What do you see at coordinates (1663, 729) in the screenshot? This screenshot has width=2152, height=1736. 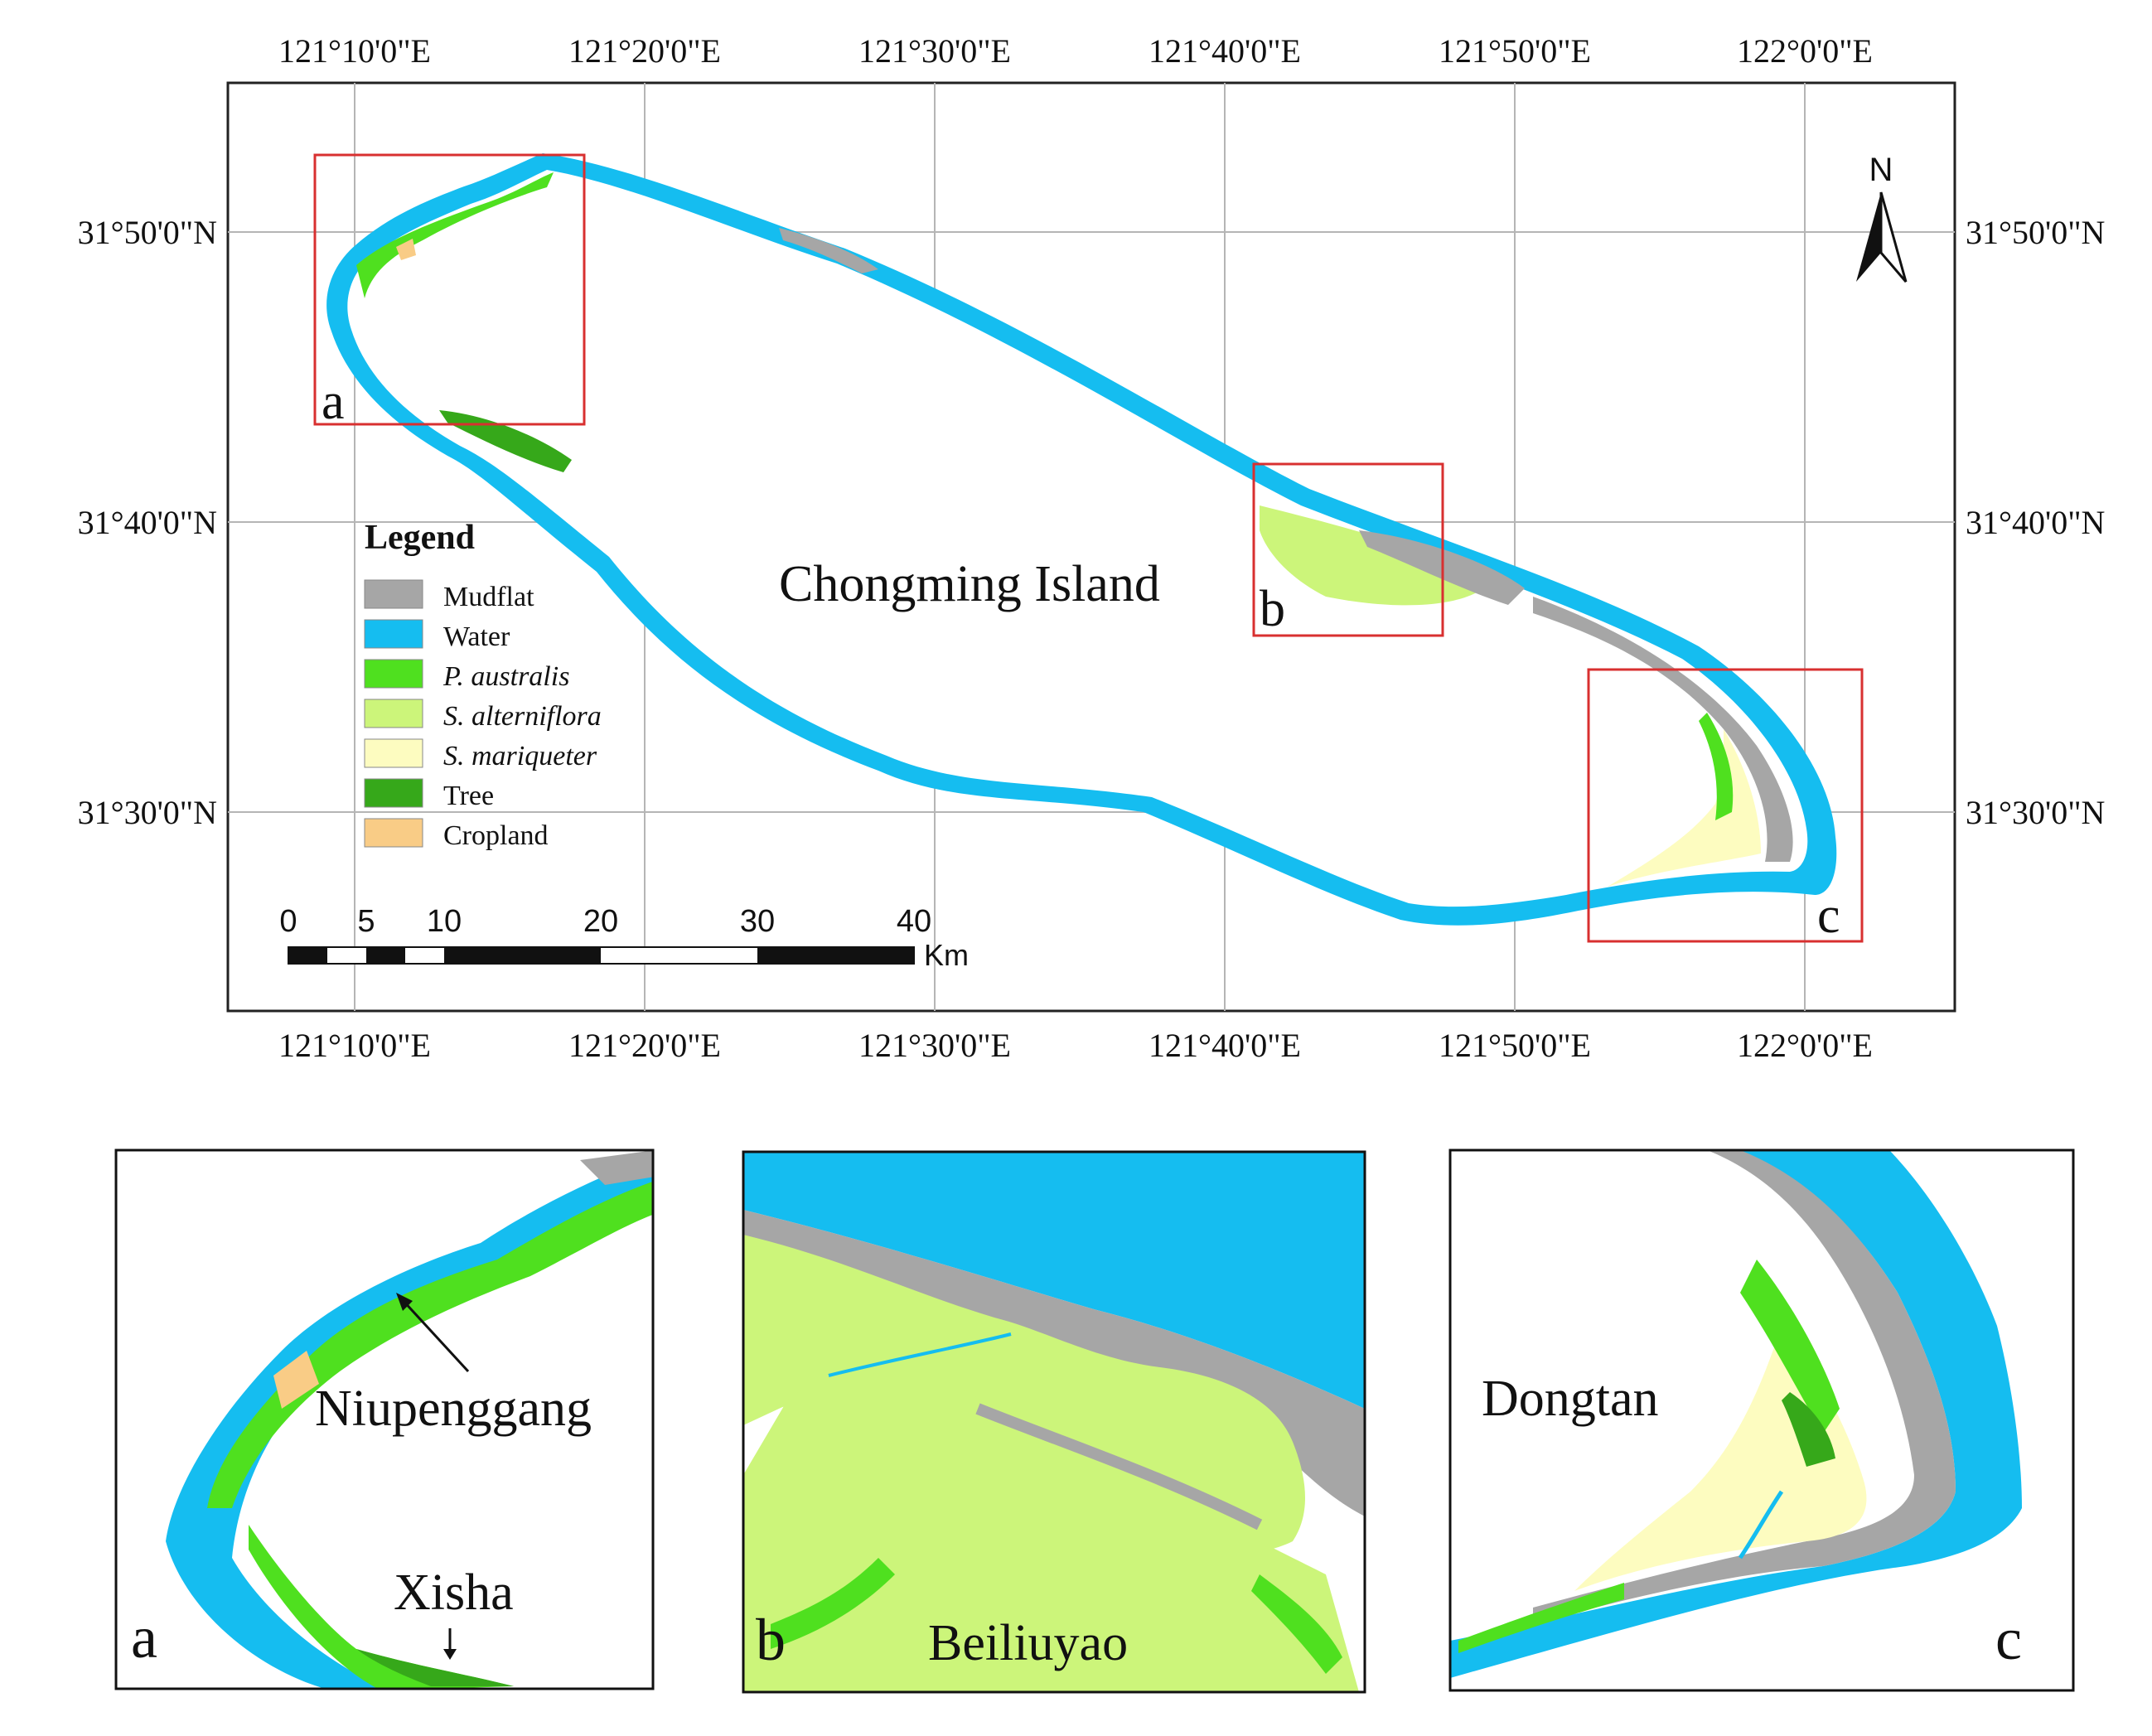 I see `dongtan-mudflat` at bounding box center [1663, 729].